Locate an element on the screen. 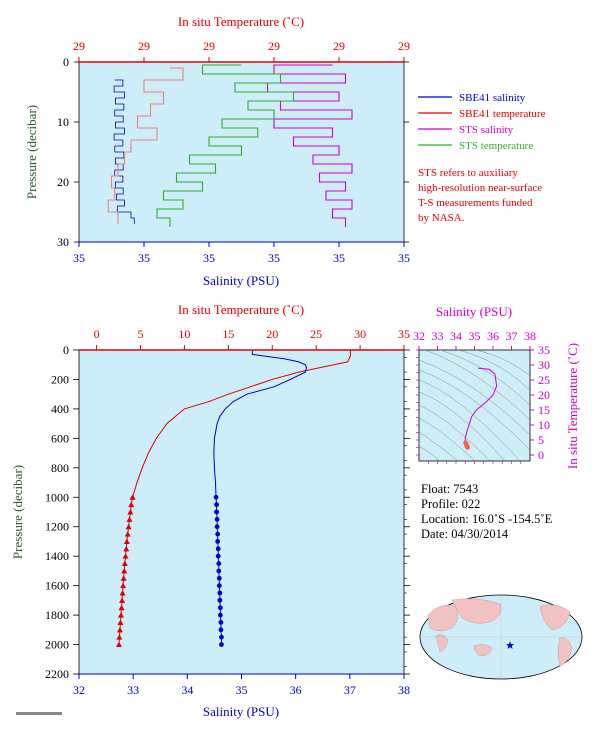 The image size is (601, 736). salinity-profile-line is located at coordinates (260, 424).